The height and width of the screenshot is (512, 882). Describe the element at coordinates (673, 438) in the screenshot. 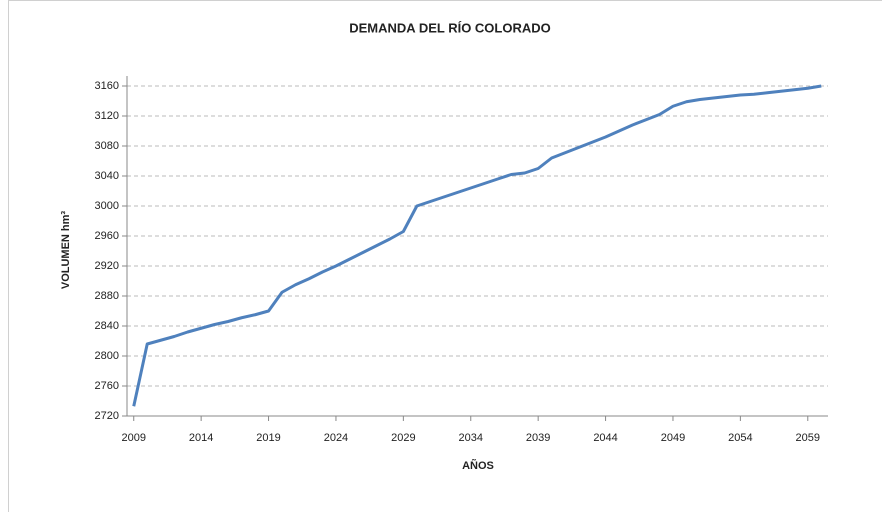

I see `x-tick-label: 2049` at that location.